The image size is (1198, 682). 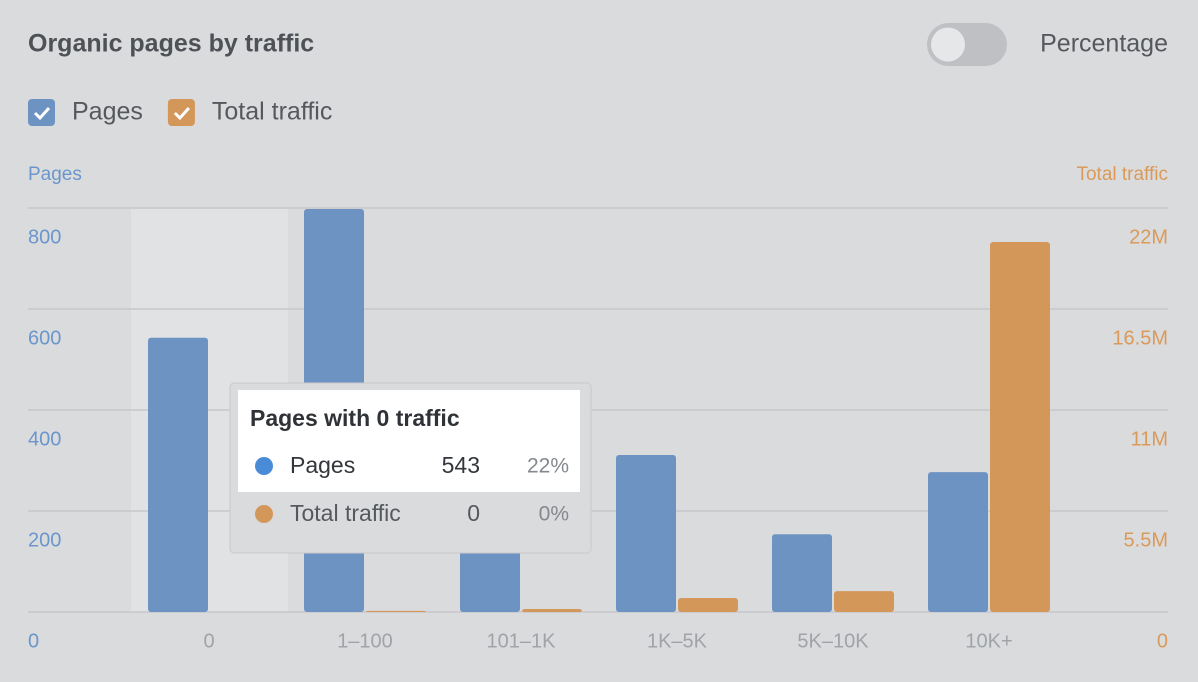 What do you see at coordinates (967, 44) in the screenshot?
I see `toggle` at bounding box center [967, 44].